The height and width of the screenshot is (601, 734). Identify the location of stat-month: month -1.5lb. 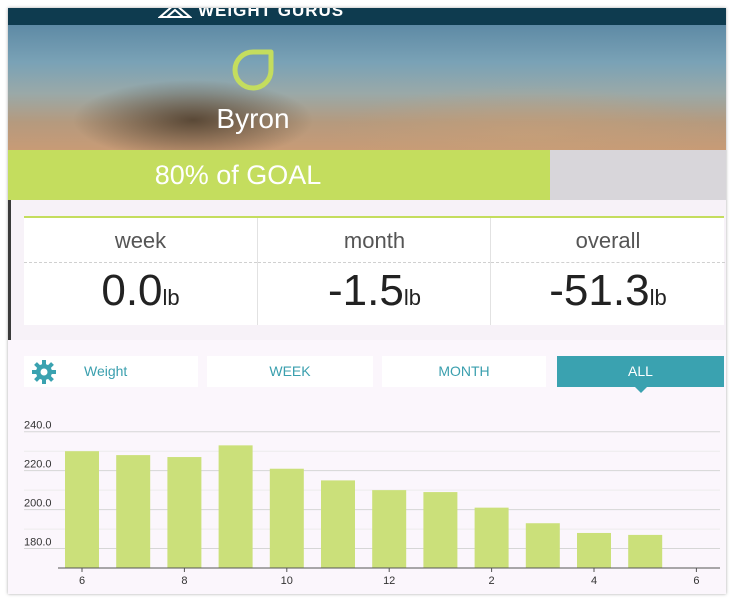
(374, 271).